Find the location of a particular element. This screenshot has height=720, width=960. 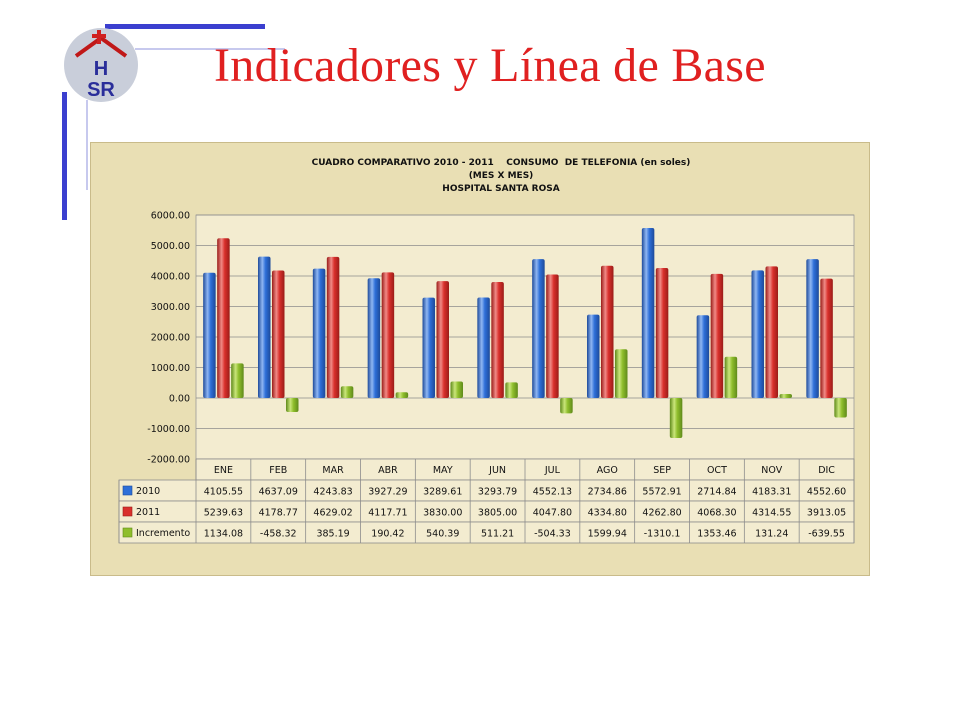

bar-2011-jul is located at coordinates (552, 336).